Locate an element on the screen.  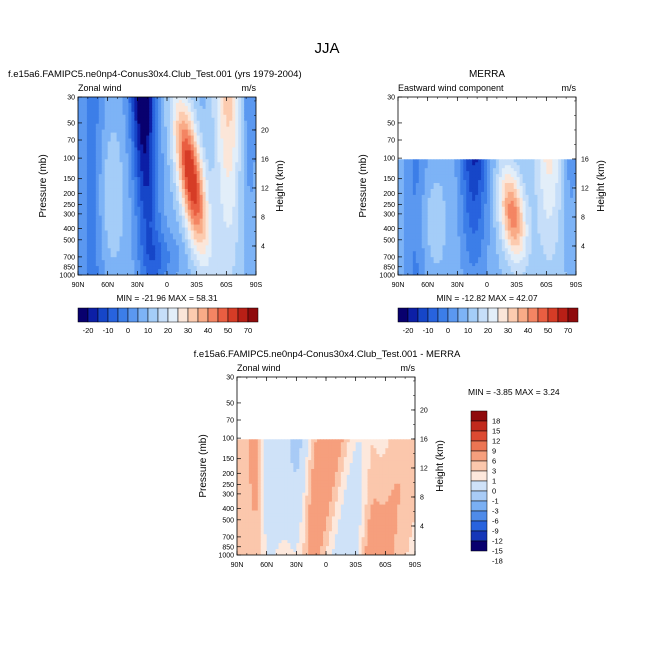
panel-1-y-tick-label: 30 is located at coordinates (71, 98).